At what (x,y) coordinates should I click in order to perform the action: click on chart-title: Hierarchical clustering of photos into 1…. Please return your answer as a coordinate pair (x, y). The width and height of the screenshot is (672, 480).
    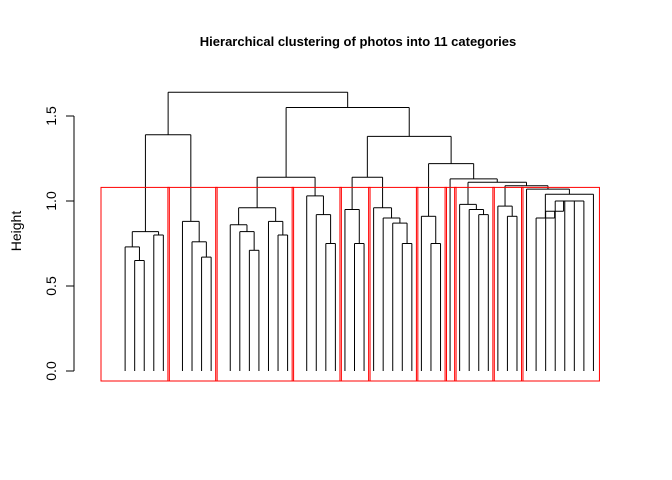
    Looking at the image, I should click on (358, 41).